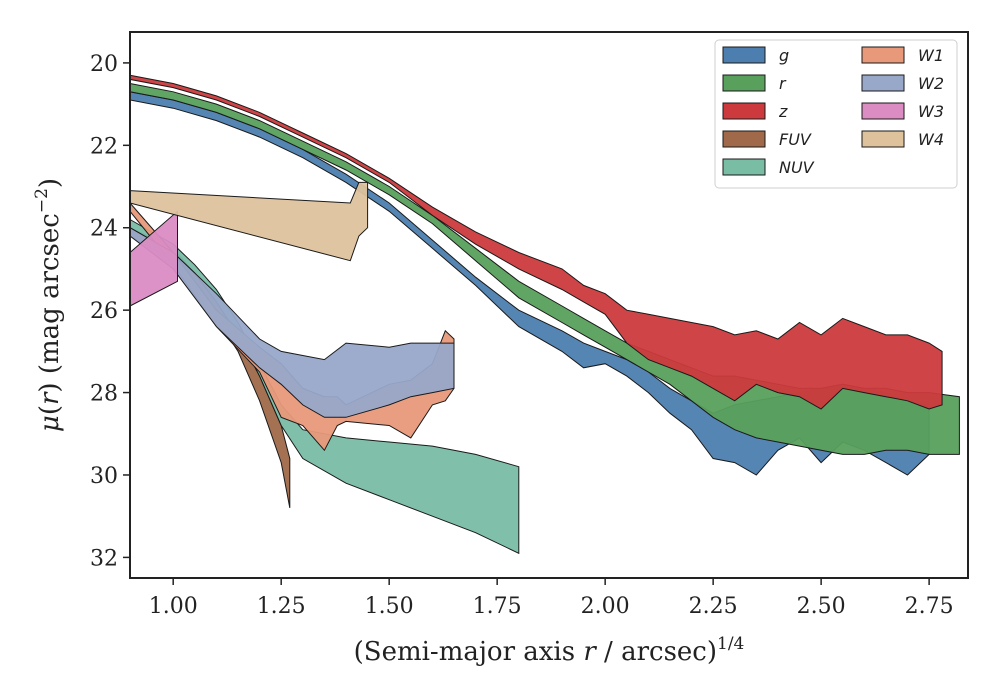  Describe the element at coordinates (795, 139) in the screenshot. I see `legend-label-fuv: FUV` at that location.